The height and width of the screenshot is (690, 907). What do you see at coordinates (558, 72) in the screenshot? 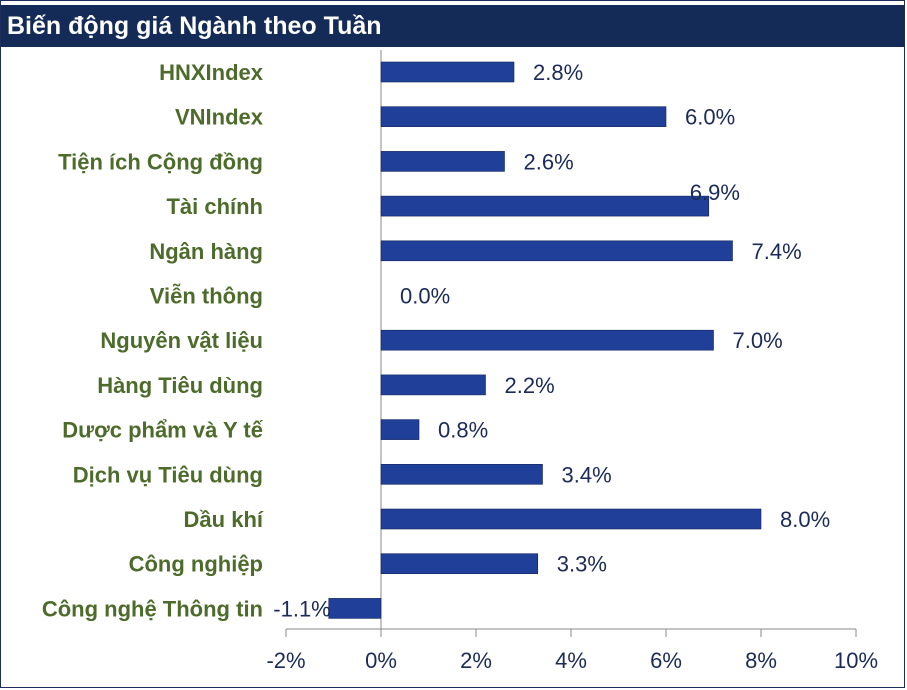
I see `data-label: 2.8%` at bounding box center [558, 72].